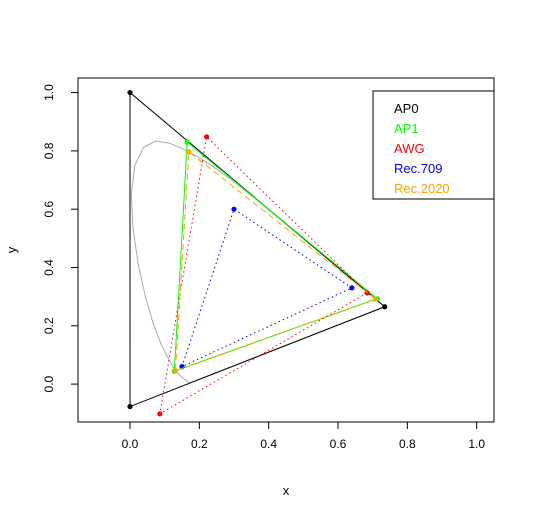 Image resolution: width=534 pixels, height=519 pixels. Describe the element at coordinates (49, 383) in the screenshot. I see `y-tick-label: 0.0` at that location.